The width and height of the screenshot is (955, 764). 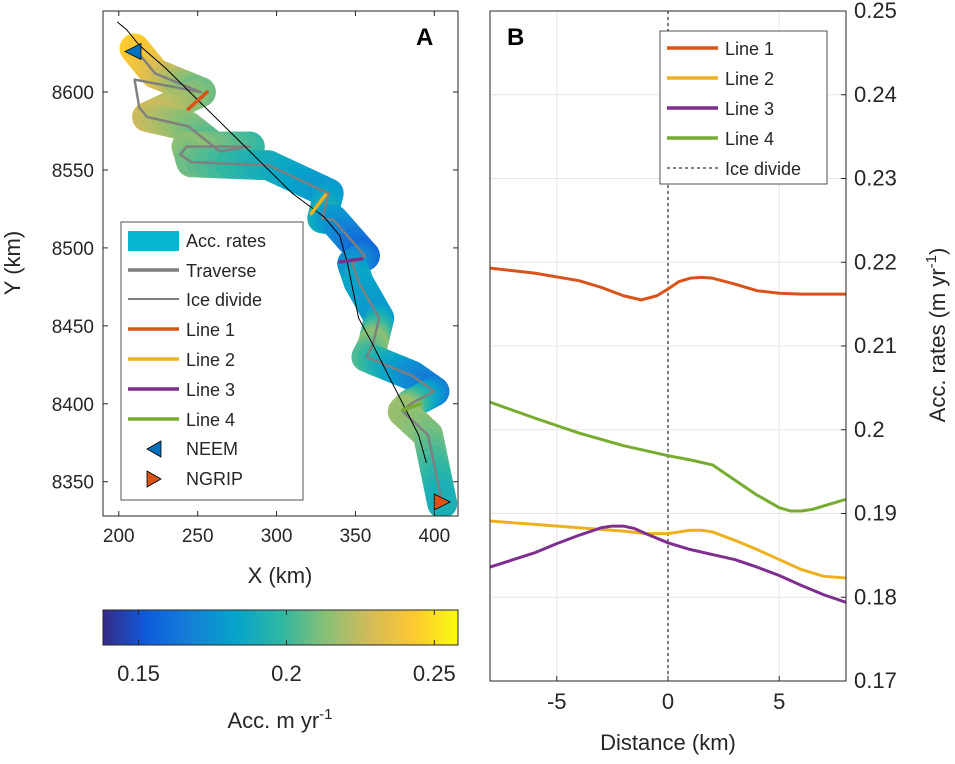 I want to click on legend-line2-label: Line 2, so click(x=210, y=360).